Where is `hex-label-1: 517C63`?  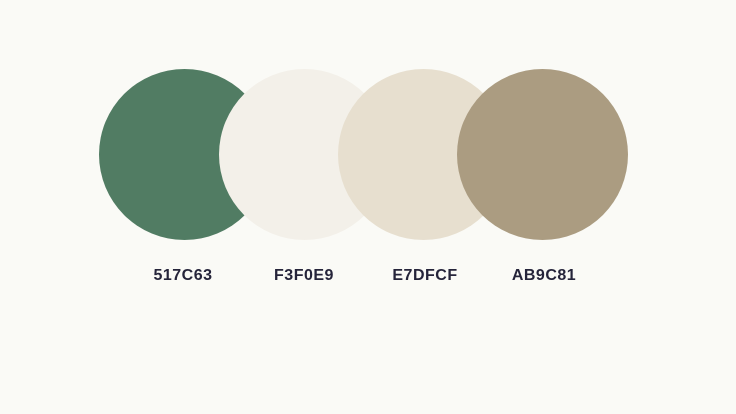
hex-label-1: 517C63 is located at coordinates (183, 275).